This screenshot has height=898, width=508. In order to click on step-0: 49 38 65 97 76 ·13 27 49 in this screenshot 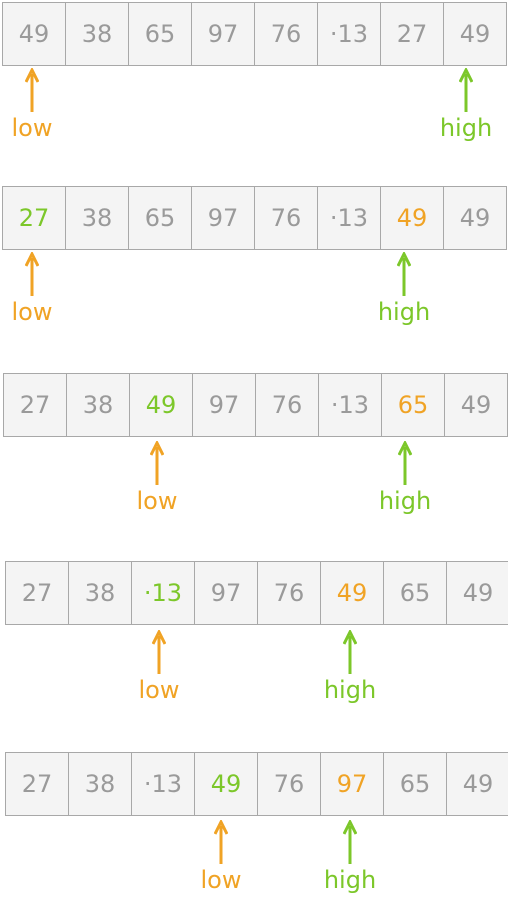, I will do `click(254, 34)`.